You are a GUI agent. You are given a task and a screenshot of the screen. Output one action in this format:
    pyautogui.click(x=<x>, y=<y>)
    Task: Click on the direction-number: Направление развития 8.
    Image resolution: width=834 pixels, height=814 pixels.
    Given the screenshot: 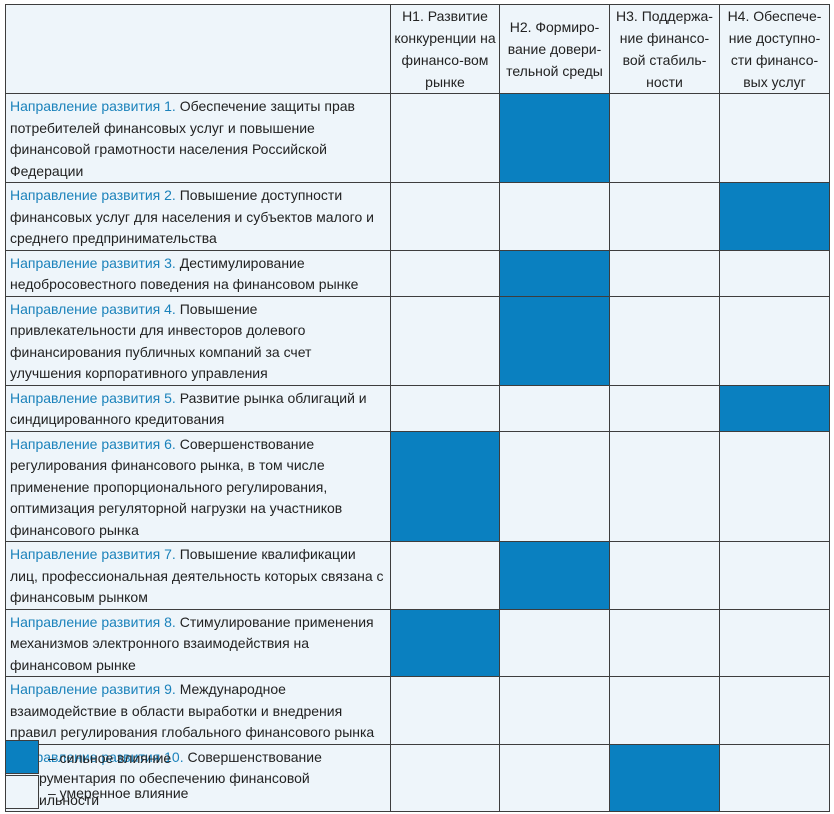 What is the action you would take?
    pyautogui.click(x=93, y=621)
    